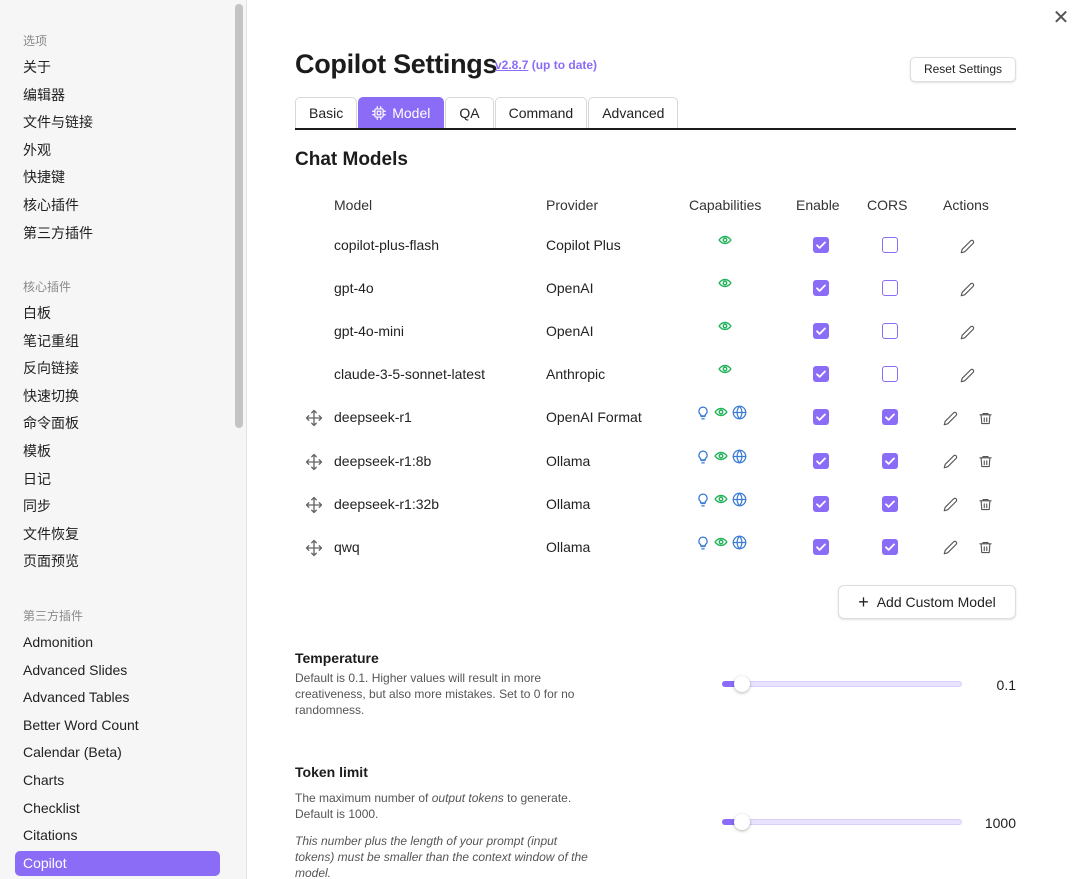 The image size is (1080, 879). Describe the element at coordinates (1006, 685) in the screenshot. I see `temperature-value: 0.1` at that location.